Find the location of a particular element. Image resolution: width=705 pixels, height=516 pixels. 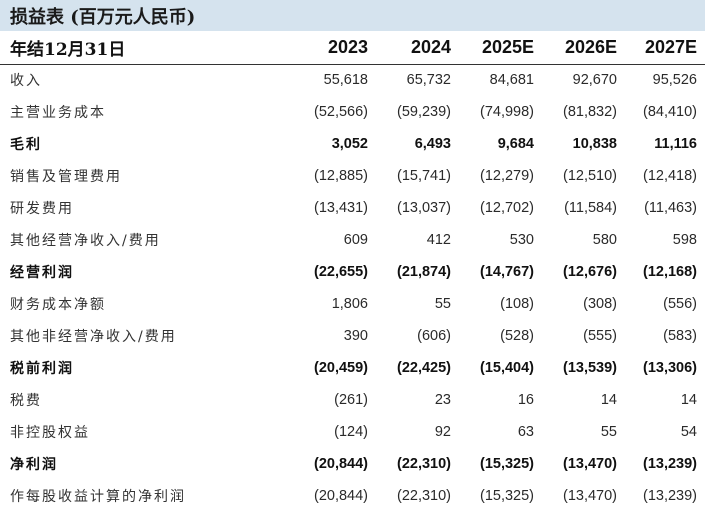

row-value: (124) is located at coordinates (351, 432).